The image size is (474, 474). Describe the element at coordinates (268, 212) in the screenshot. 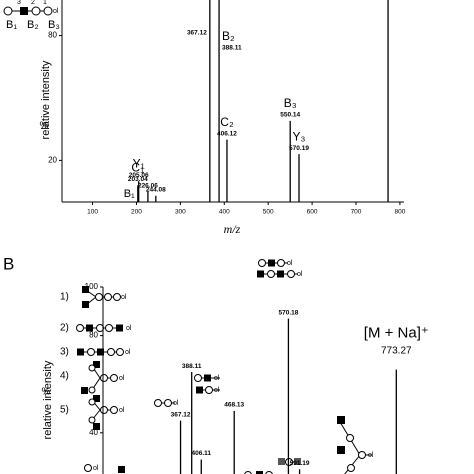

I see `x-tick-label: 500` at that location.